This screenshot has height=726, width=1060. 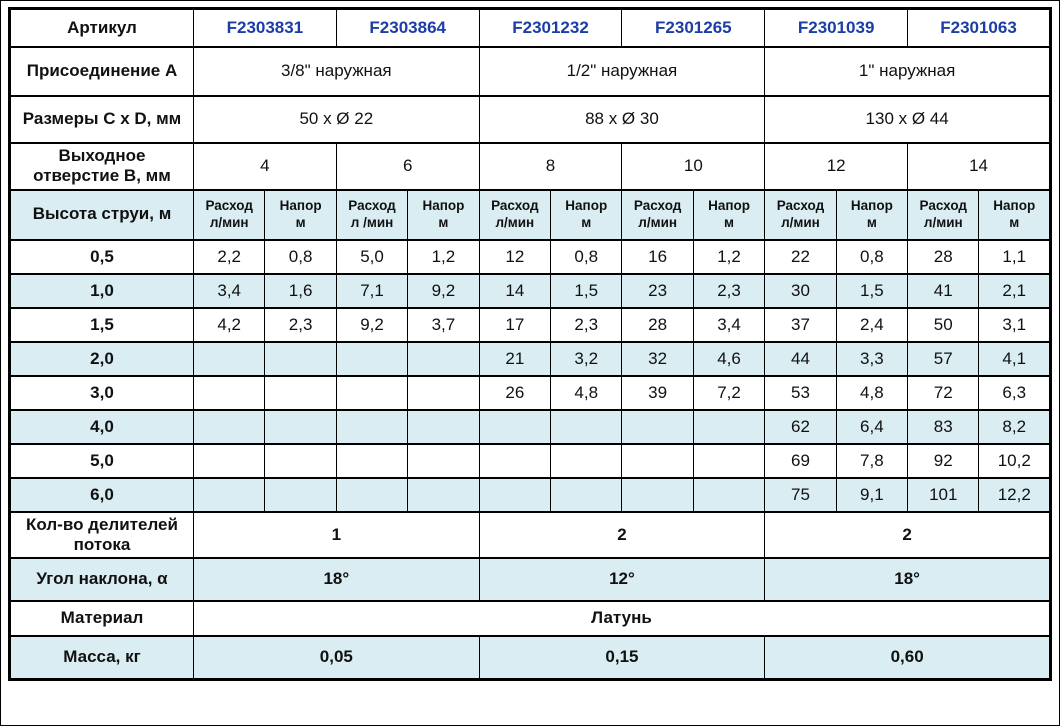 I want to click on data-cell: 50, so click(x=943, y=324).